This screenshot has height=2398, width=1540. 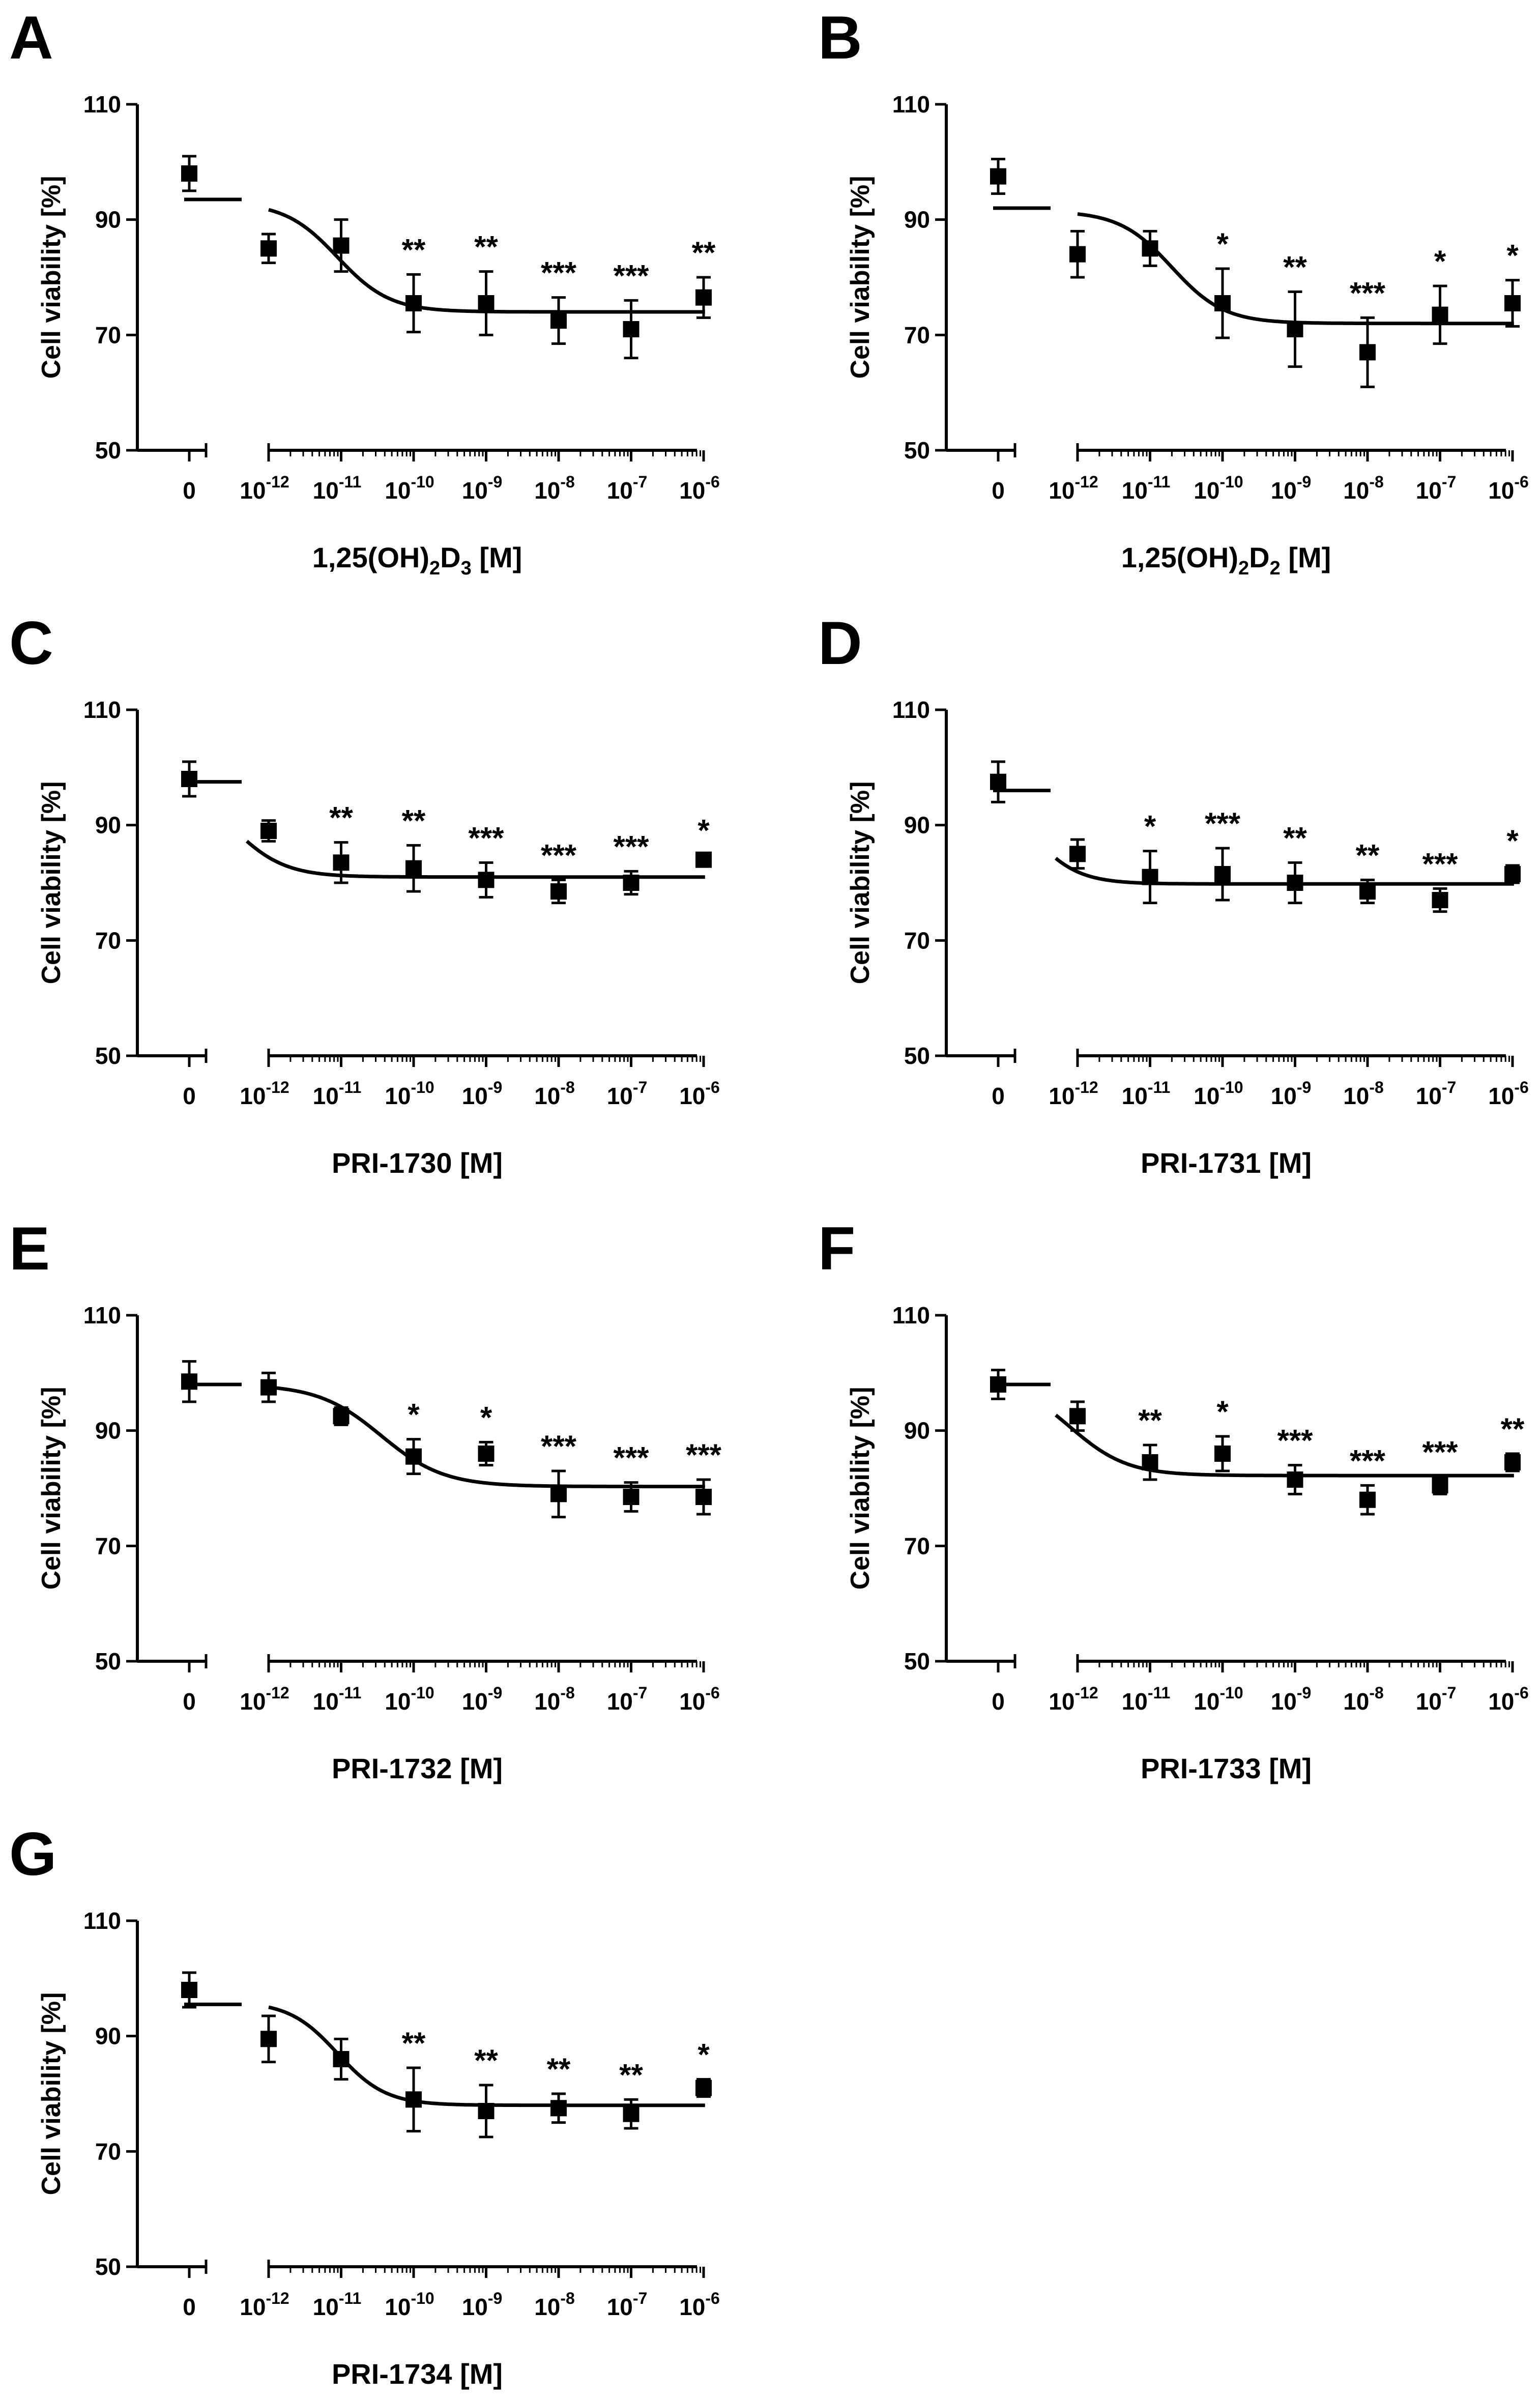 I want to click on x-axis-label-part: PRI-1732 [M], so click(x=418, y=1768).